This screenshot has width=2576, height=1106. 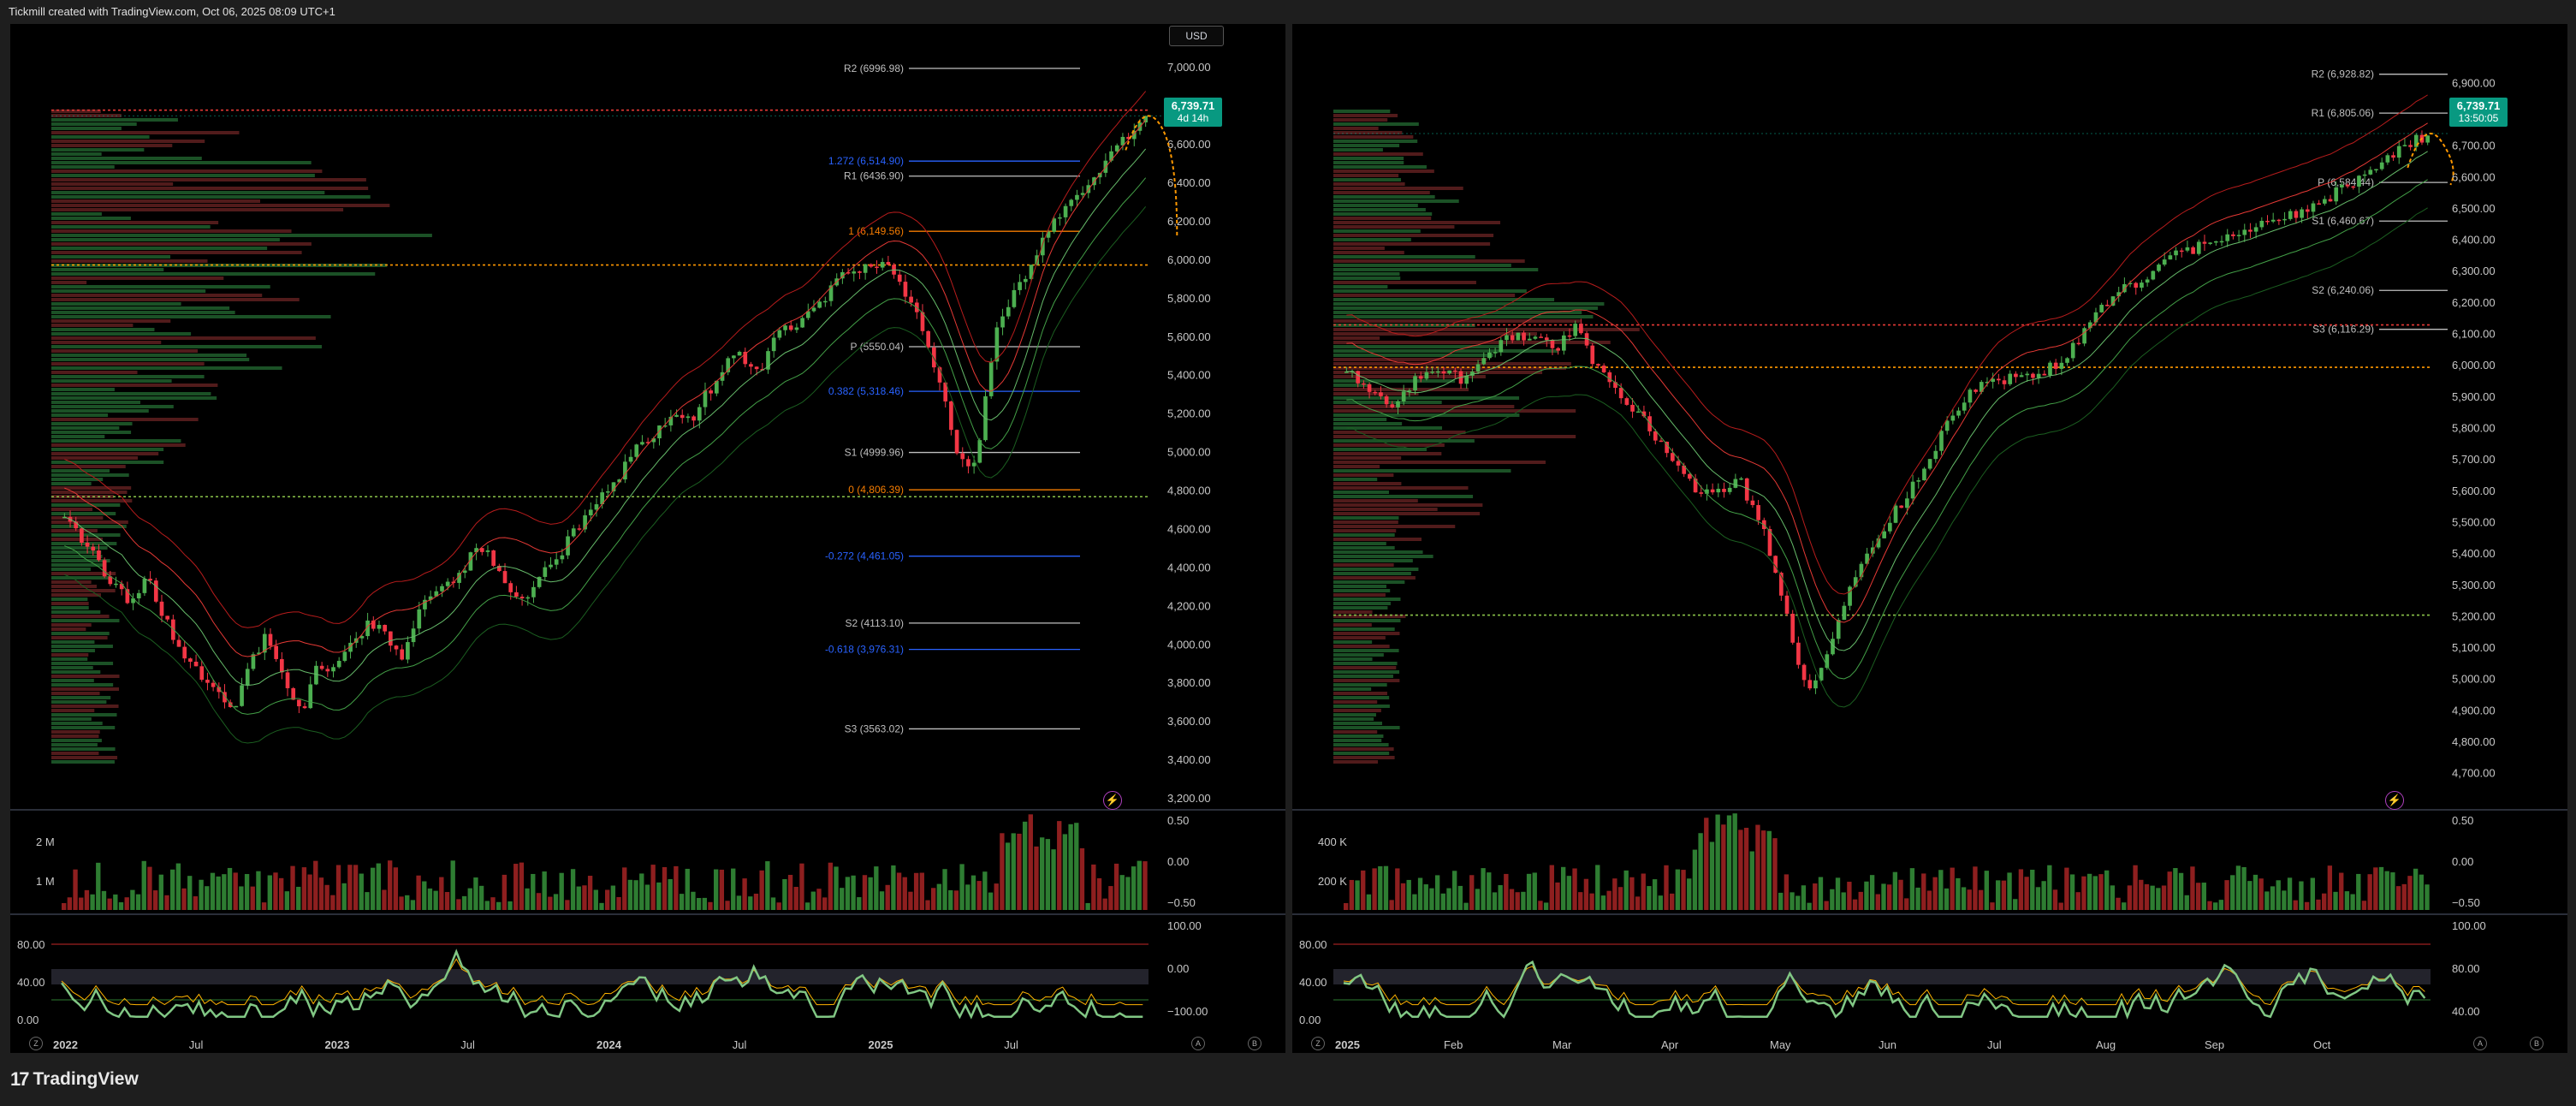 What do you see at coordinates (1189, 183) in the screenshot?
I see `price-axis-tick: 6,400.00` at bounding box center [1189, 183].